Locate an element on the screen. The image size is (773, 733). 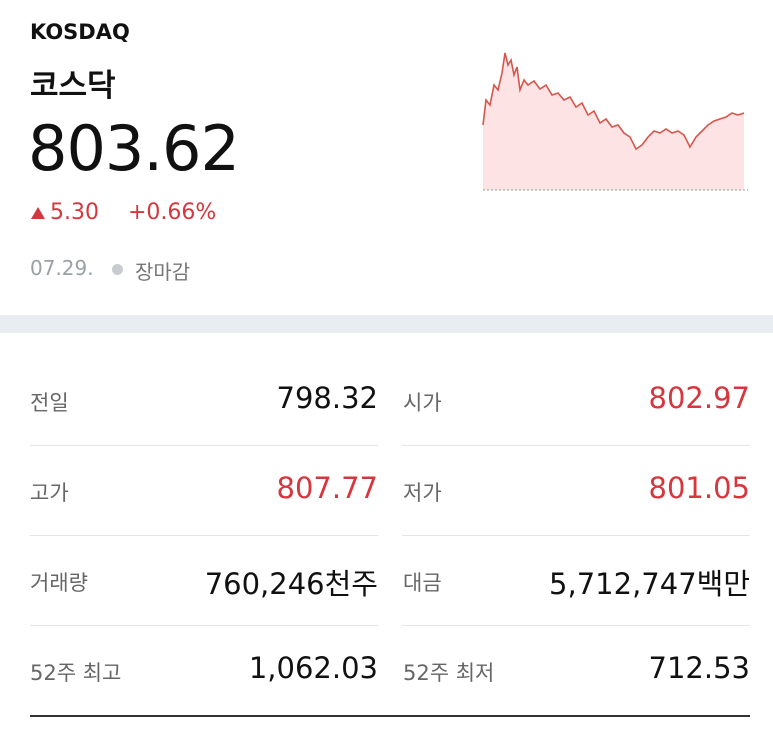
stat-label: 저가 is located at coordinates (422, 493).